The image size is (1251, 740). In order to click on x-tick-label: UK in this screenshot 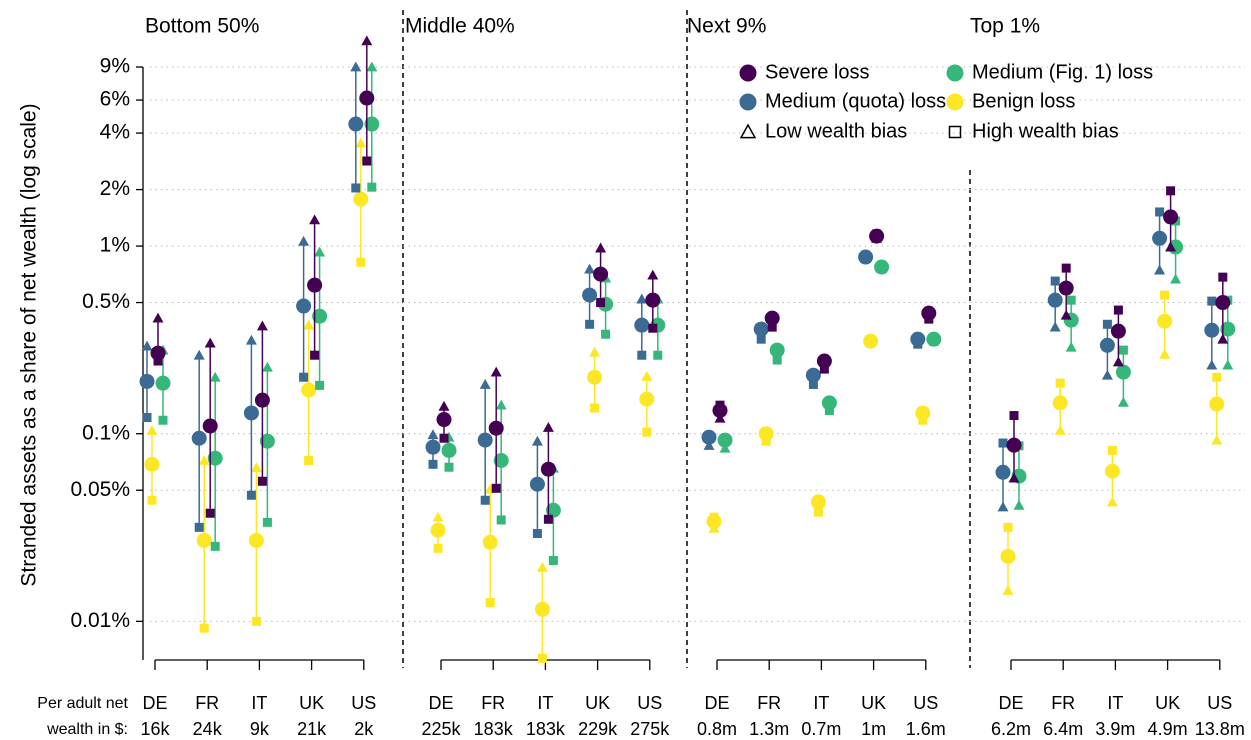, I will do `click(311, 703)`.